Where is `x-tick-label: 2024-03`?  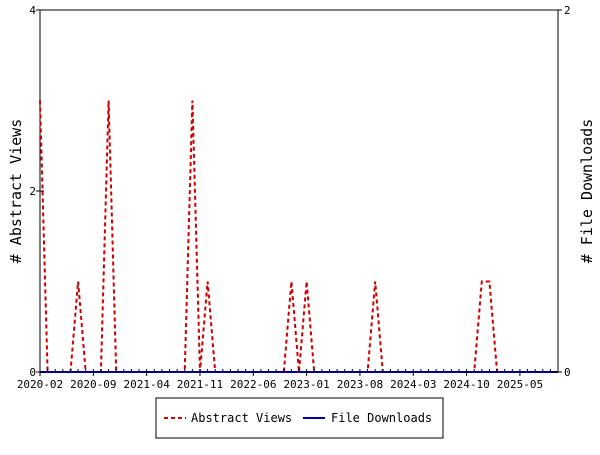
x-tick-label: 2024-03 is located at coordinates (413, 384).